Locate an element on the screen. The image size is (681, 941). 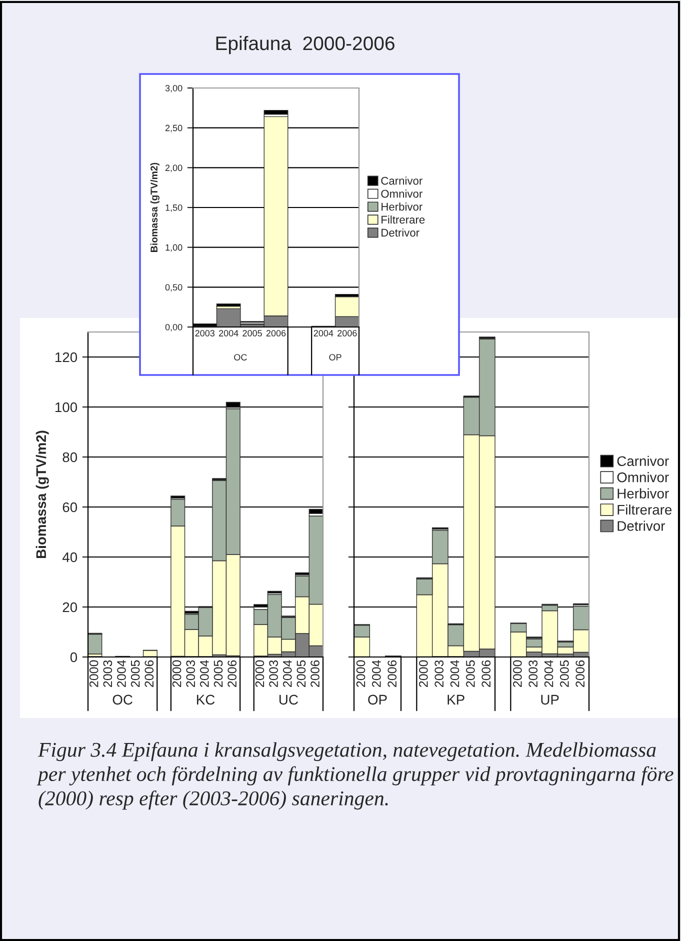
text: UC is located at coordinates (288, 699).